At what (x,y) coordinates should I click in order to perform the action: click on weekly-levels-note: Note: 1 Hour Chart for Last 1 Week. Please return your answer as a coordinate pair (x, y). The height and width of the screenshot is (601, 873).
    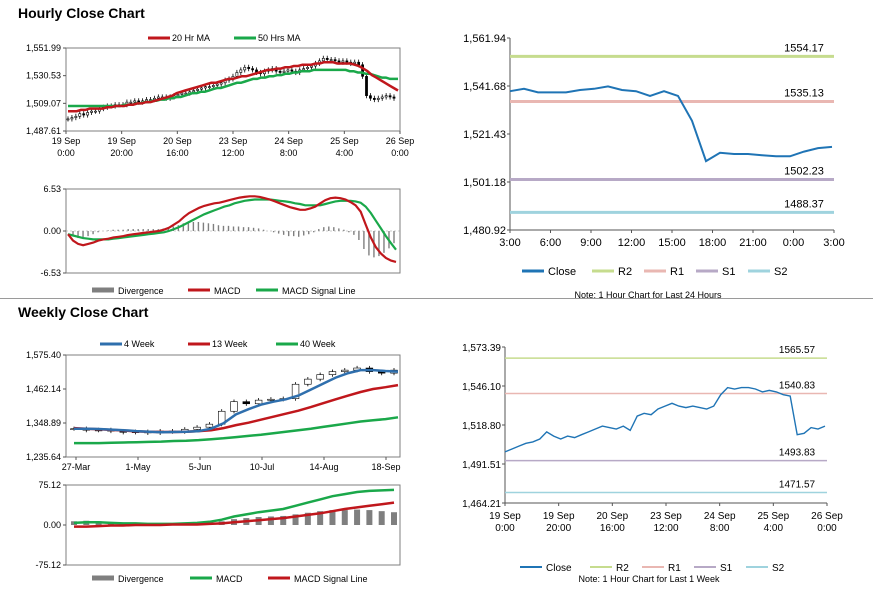
    Looking at the image, I should click on (649, 579).